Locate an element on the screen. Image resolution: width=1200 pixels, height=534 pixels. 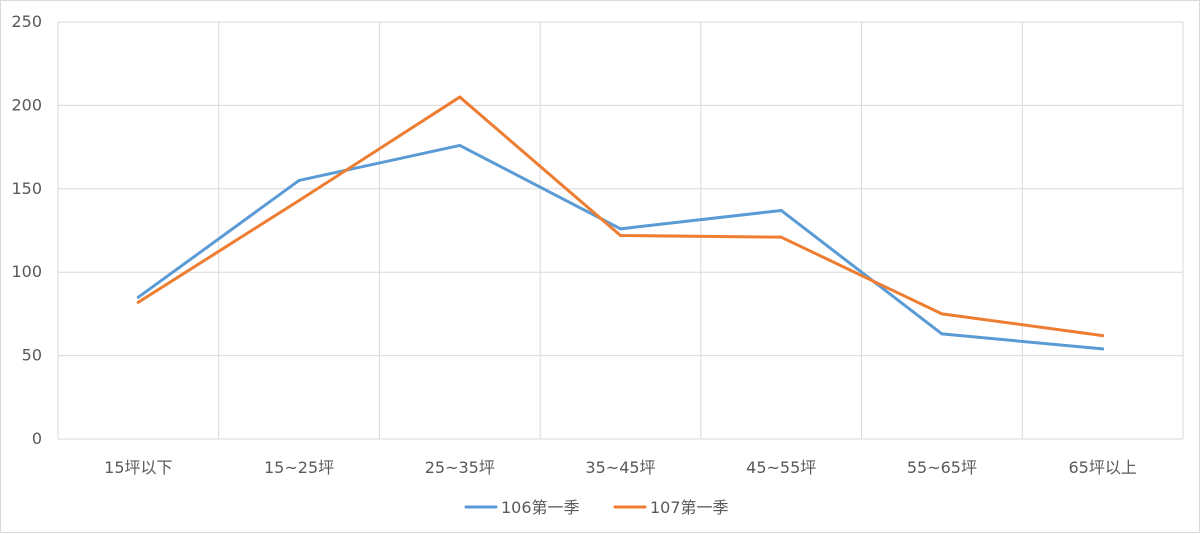
legend-label: 107第一季 is located at coordinates (689, 507).